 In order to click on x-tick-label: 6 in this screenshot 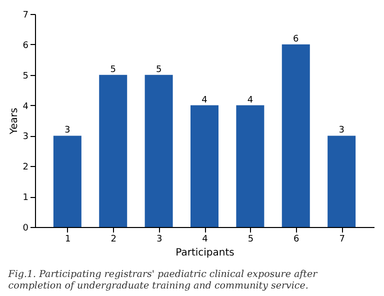, I will do `click(297, 239)`.